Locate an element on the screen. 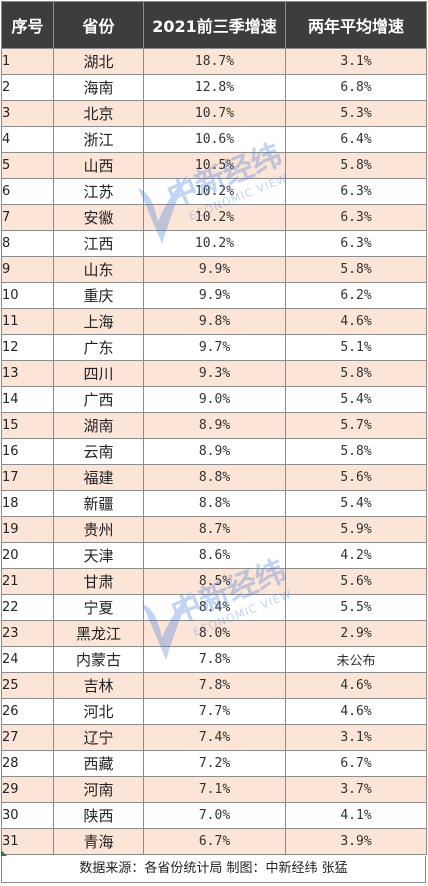  row-growth-2021: 8.8% is located at coordinates (214, 477).